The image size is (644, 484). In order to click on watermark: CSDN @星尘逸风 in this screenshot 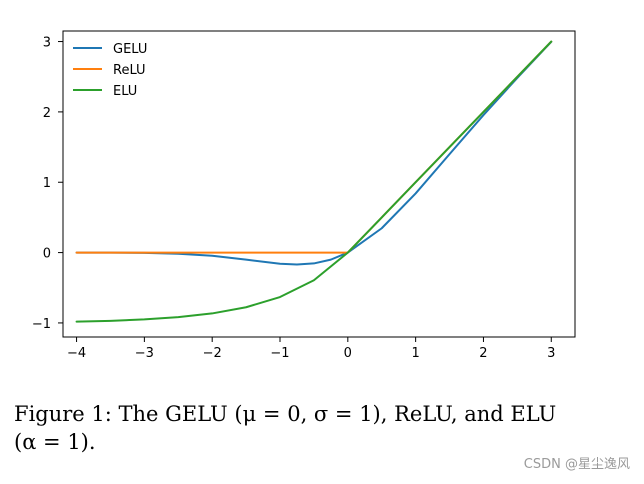, I will do `click(576, 464)`.